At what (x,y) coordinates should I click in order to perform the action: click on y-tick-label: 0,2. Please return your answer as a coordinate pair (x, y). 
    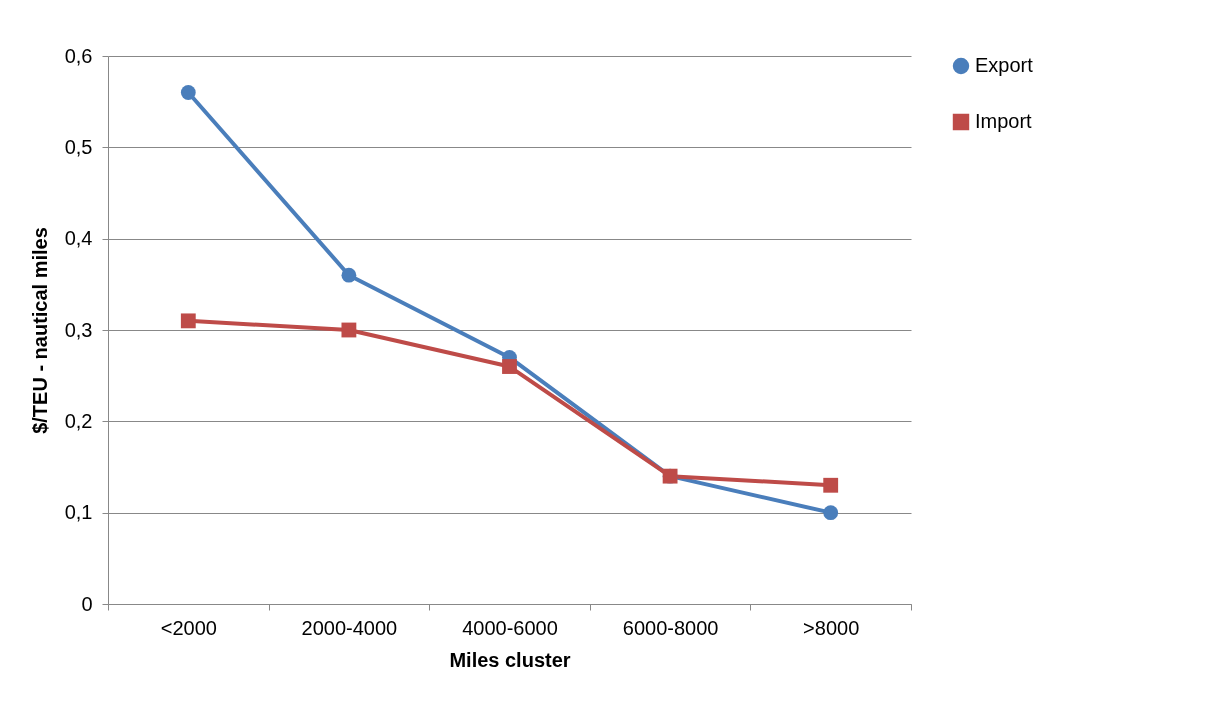
    Looking at the image, I should click on (78, 420).